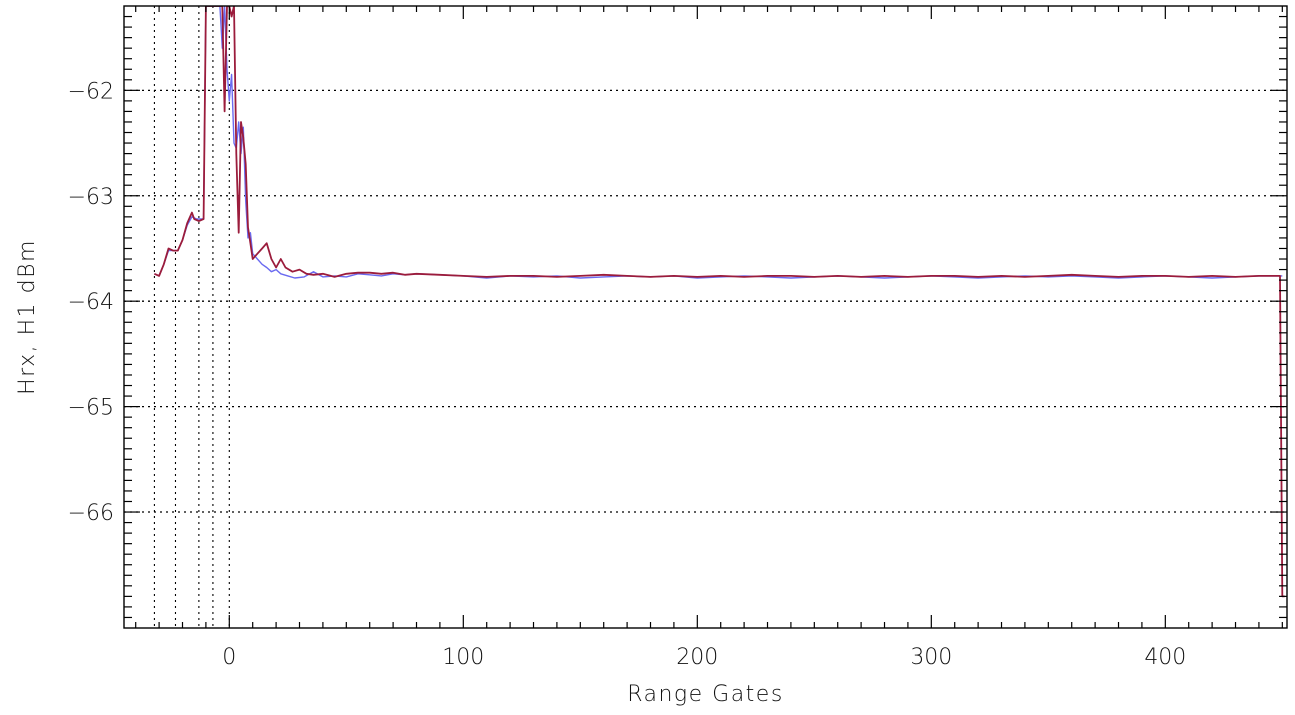 This screenshot has height=715, width=1295. What do you see at coordinates (91, 408) in the screenshot?
I see `y-tick-label: −65` at bounding box center [91, 408].